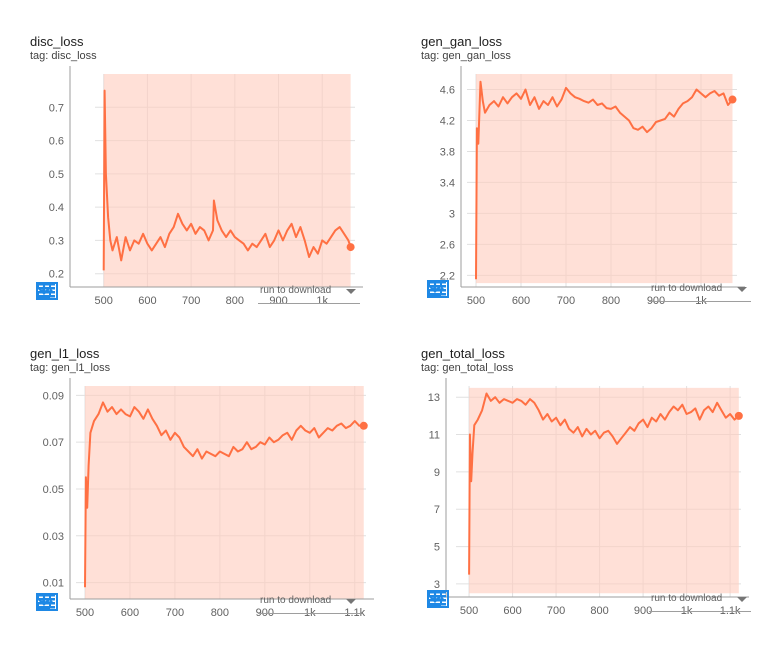  I want to click on y-tick-label: 5, so click(437, 548).